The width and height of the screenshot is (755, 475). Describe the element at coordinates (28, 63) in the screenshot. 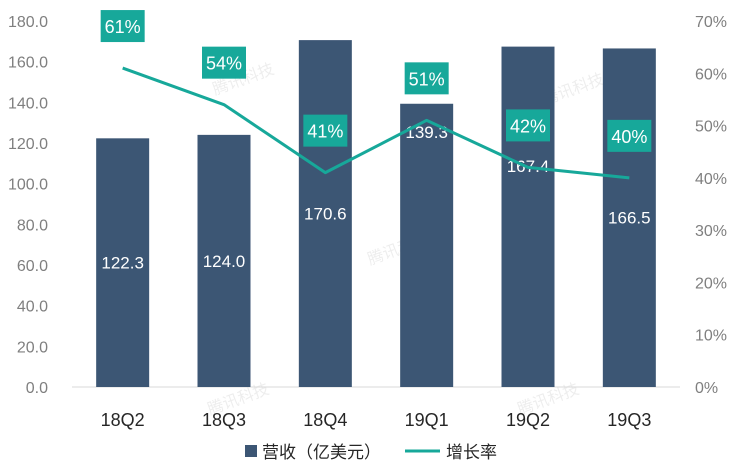

I see `left-tick-label: 160.0` at that location.